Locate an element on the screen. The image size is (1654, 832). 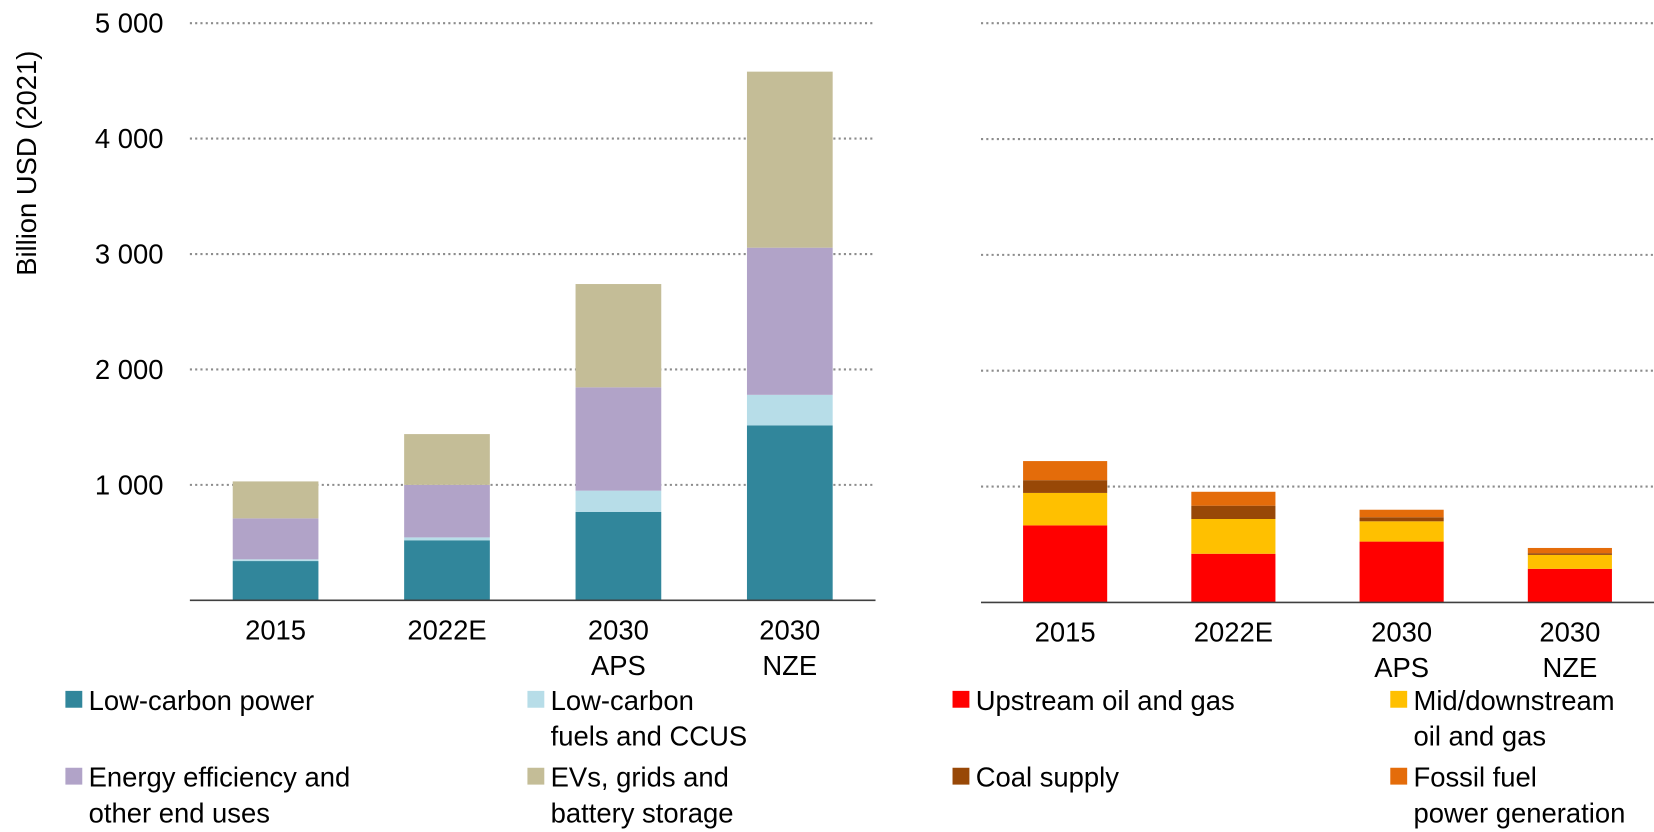
legend-label: Low-carbon fuels and CCUS is located at coordinates (649, 718).